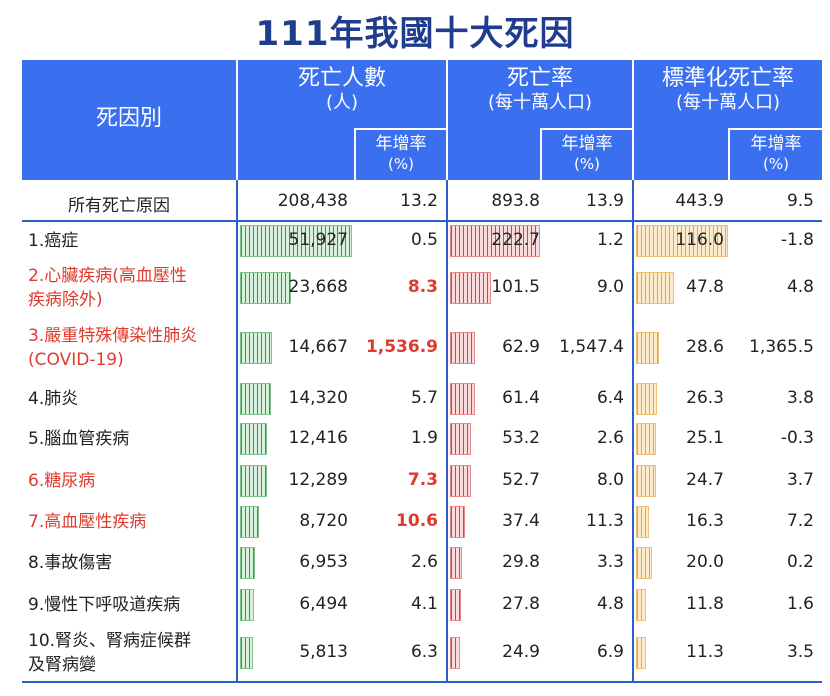  I want to click on cause-name: 2.心臟疾病(高血壓性 疾病除外), so click(107, 288).